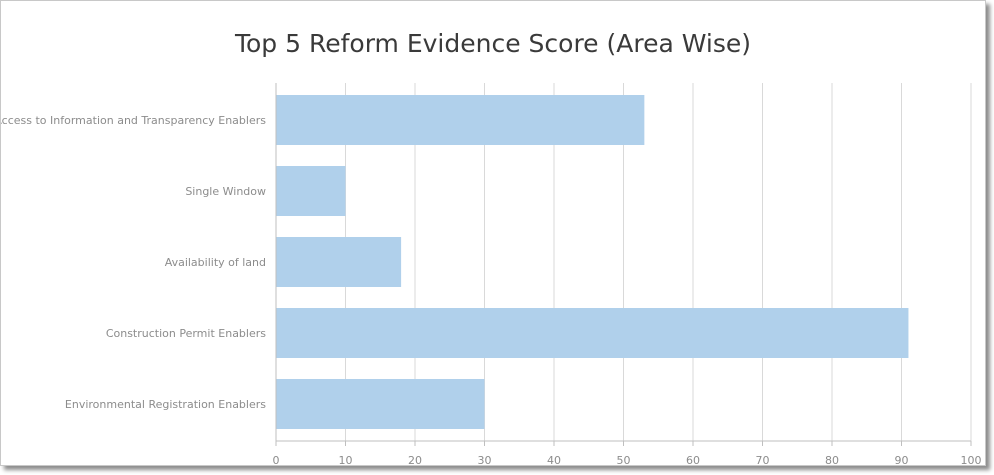  Describe the element at coordinates (485, 459) in the screenshot. I see `x-tick-label: 30` at that location.